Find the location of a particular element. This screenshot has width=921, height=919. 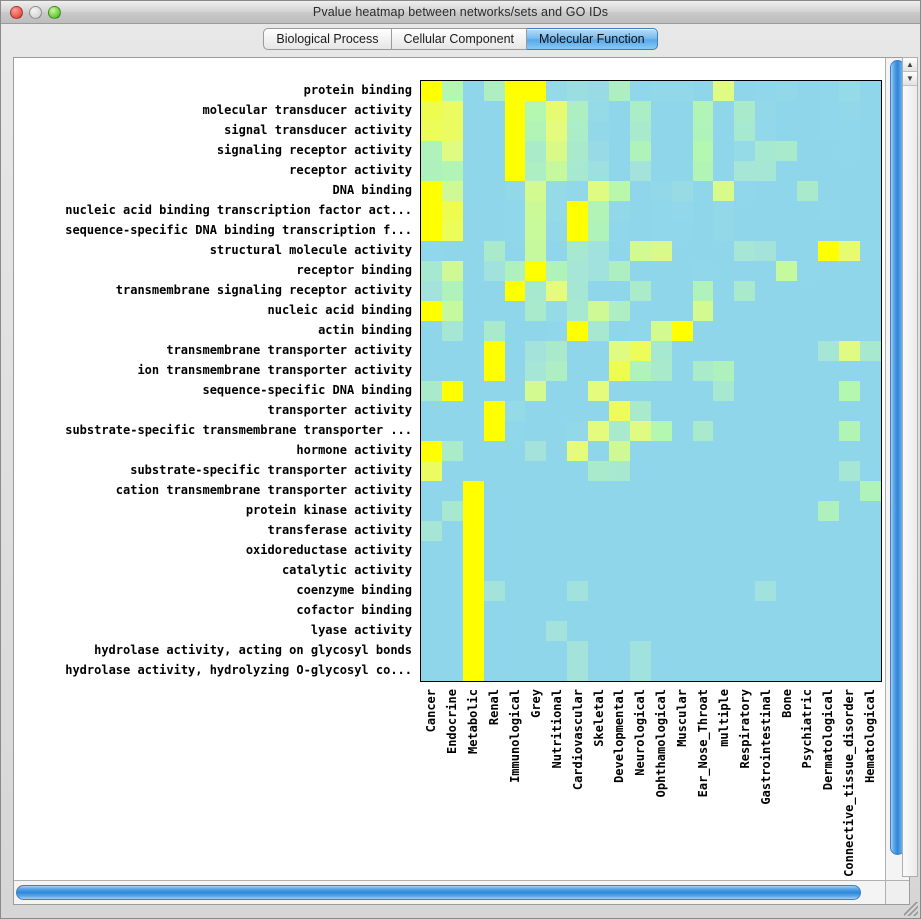

minimize-button is located at coordinates (35, 12).